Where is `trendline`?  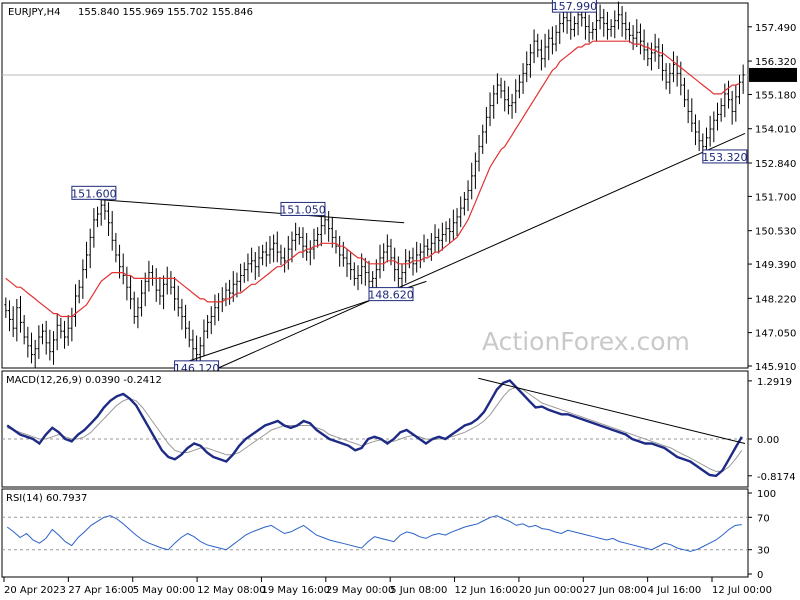 trendline is located at coordinates (250, 211).